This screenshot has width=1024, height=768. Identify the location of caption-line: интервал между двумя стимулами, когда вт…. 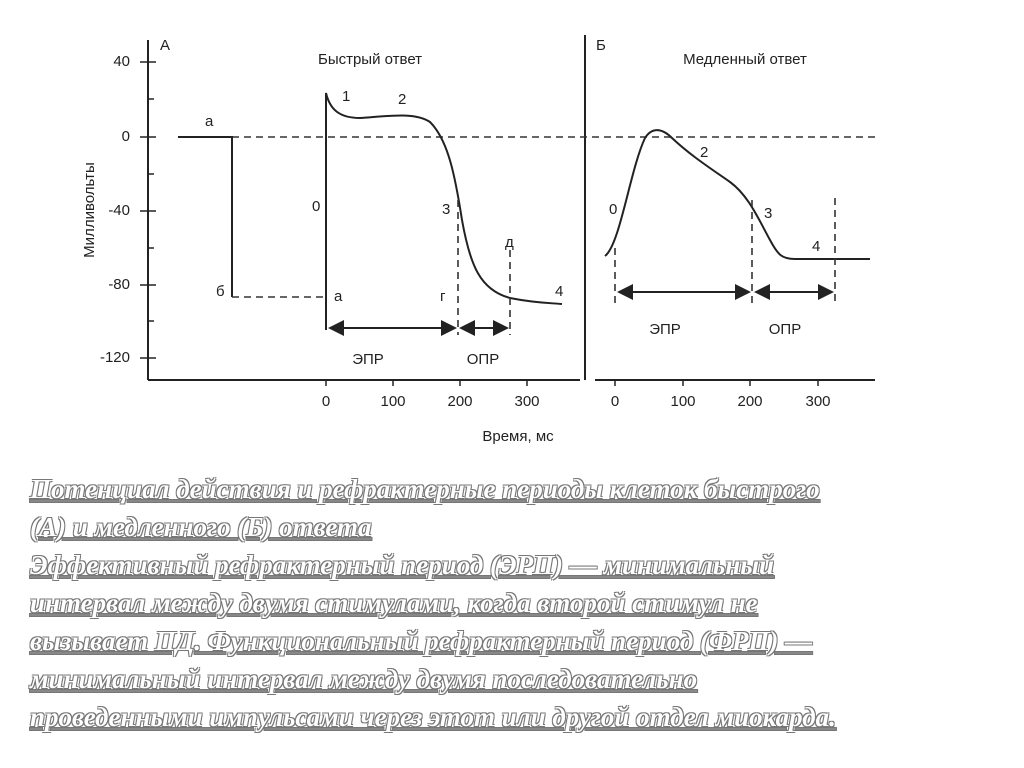
(394, 603).